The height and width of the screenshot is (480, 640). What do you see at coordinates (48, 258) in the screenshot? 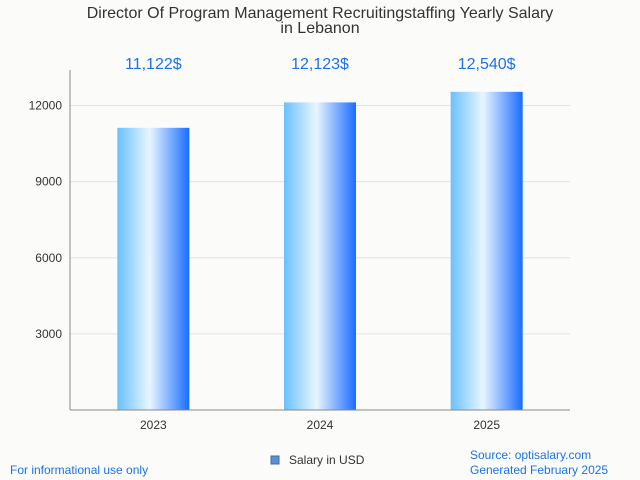
I see `y-tick-label-6000: 6000` at bounding box center [48, 258].